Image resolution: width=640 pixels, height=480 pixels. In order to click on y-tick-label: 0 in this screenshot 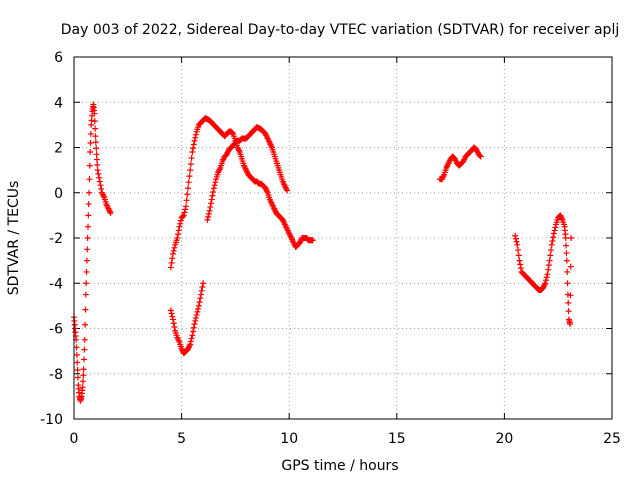, I will do `click(58, 194)`.